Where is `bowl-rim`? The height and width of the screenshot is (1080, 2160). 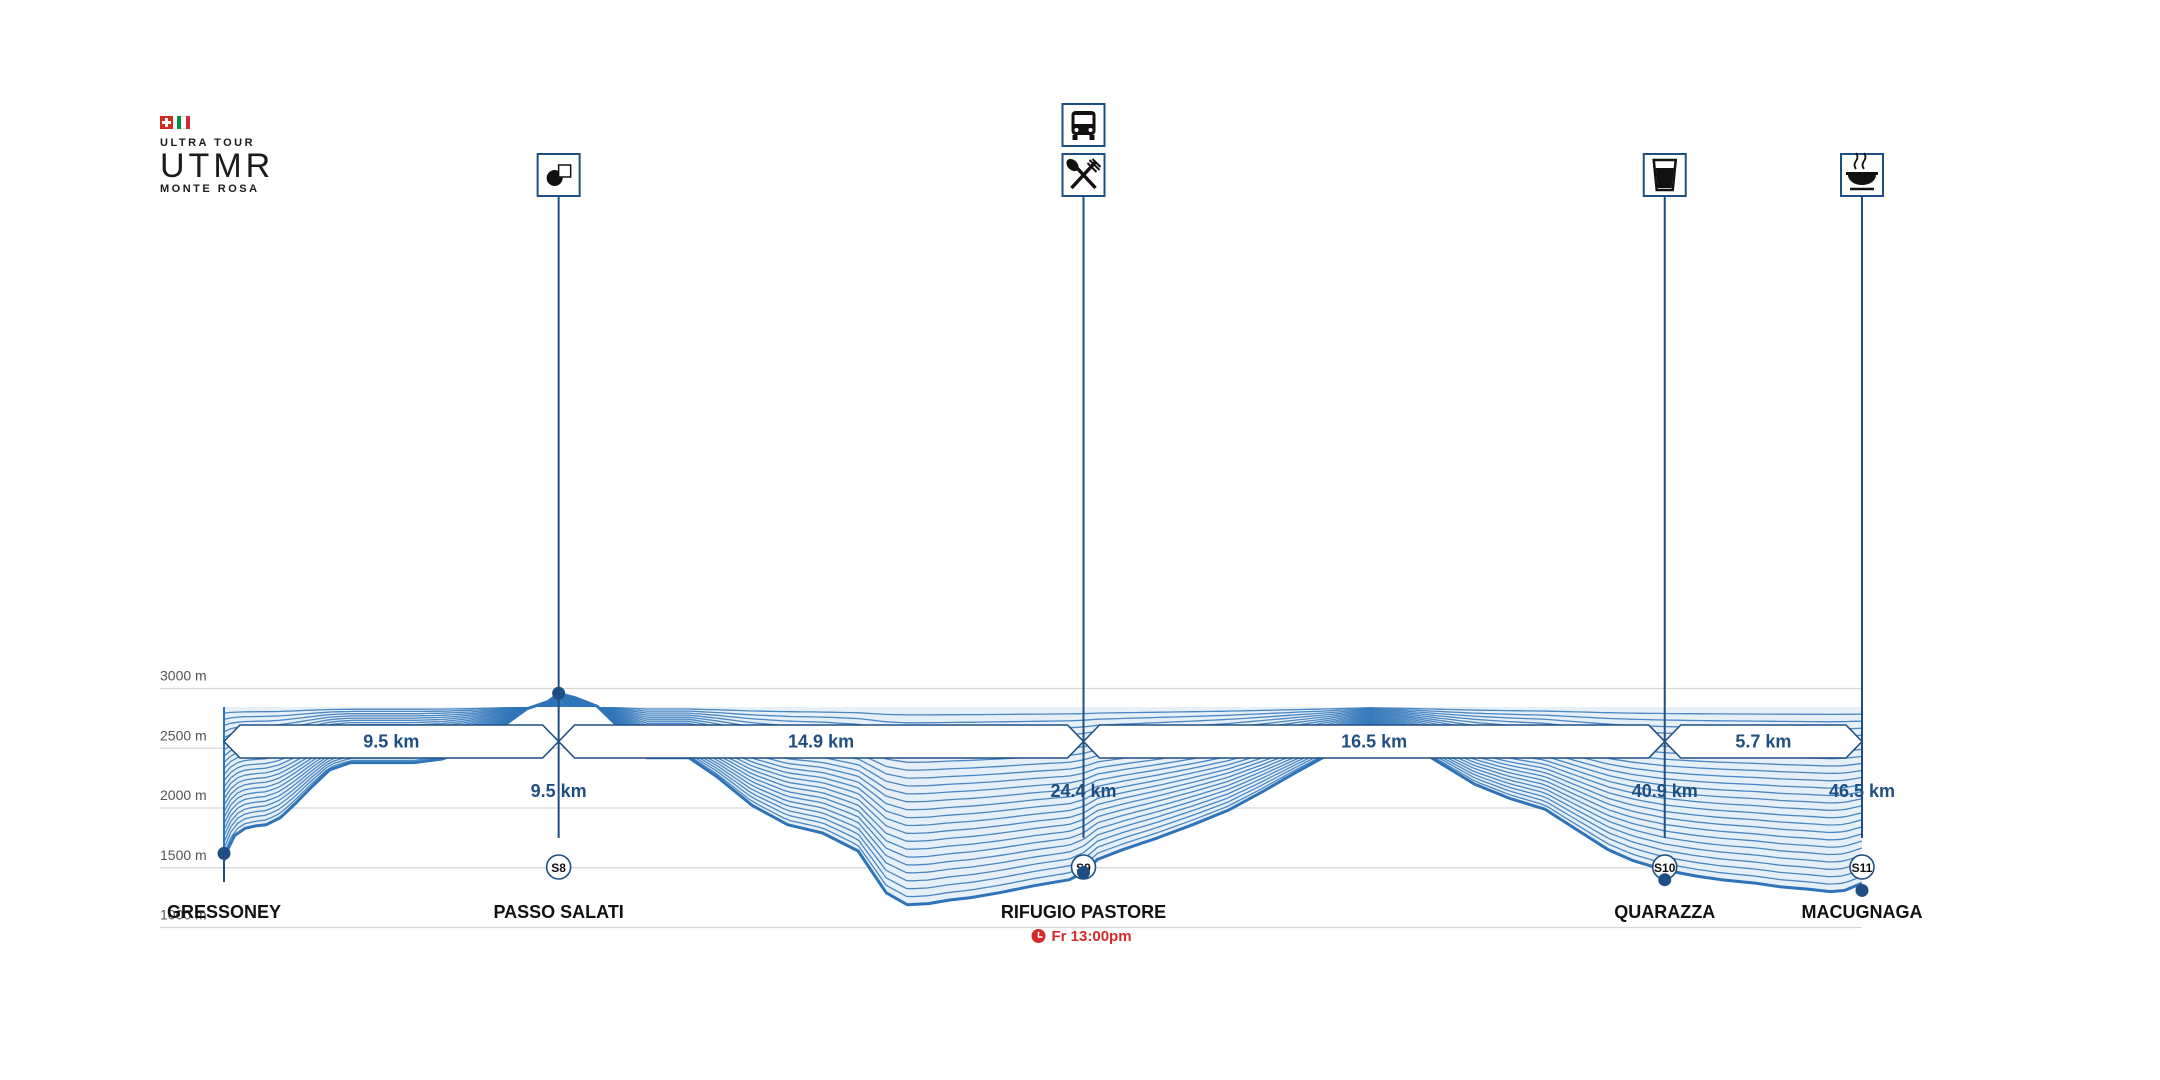
bowl-rim is located at coordinates (1862, 173).